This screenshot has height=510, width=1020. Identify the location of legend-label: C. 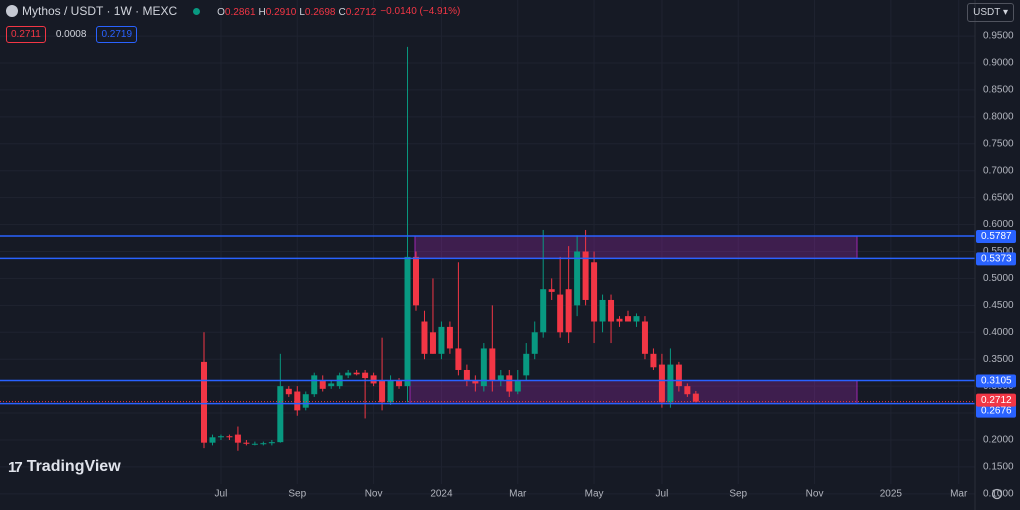
(342, 12).